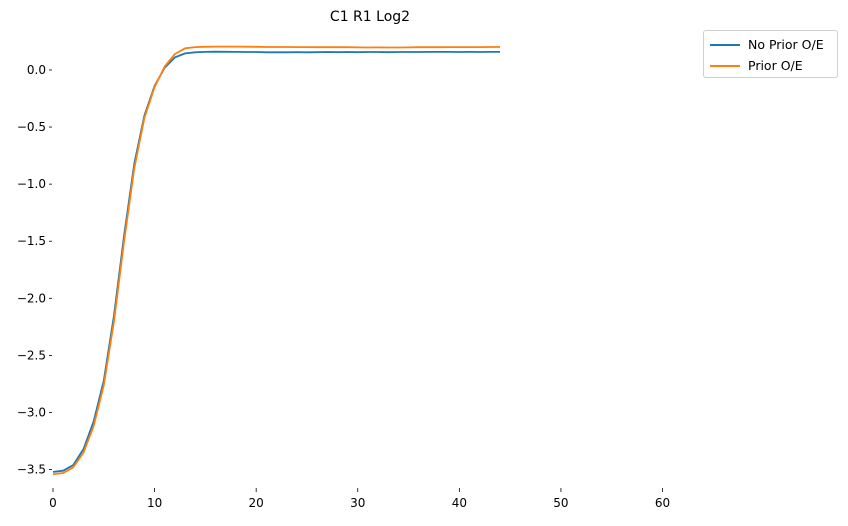 Image resolution: width=848 pixels, height=526 pixels. What do you see at coordinates (31, 412) in the screenshot?
I see `y-tick-label: −3.0` at bounding box center [31, 412].